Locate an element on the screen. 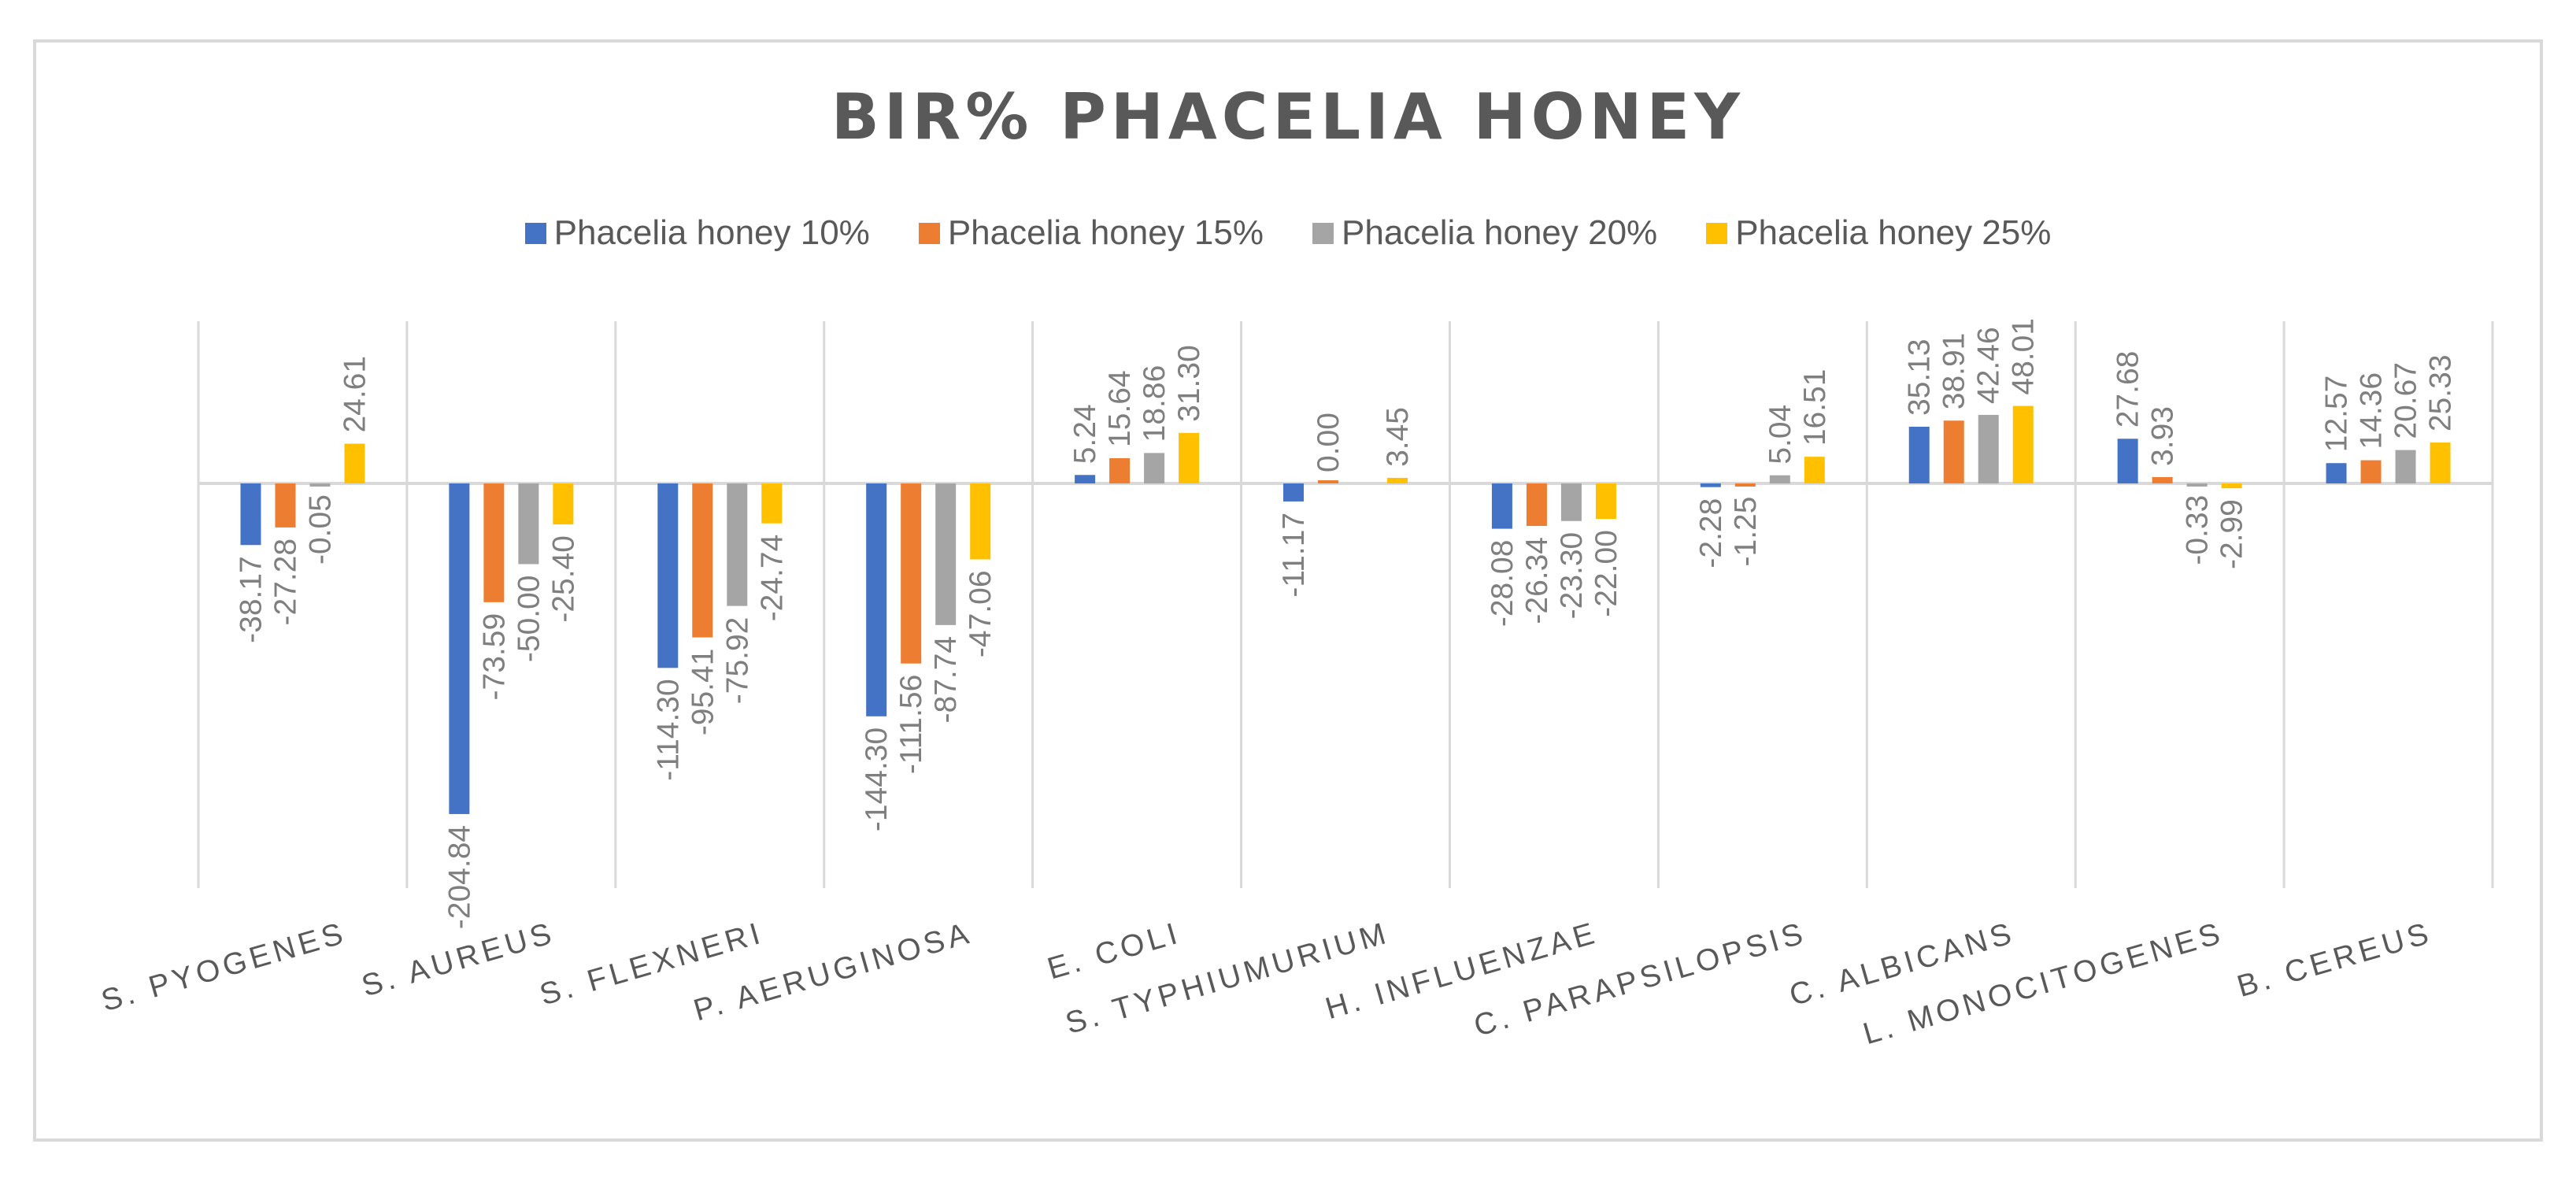 The width and height of the screenshot is (2576, 1181). data-label: -204.84 is located at coordinates (459, 877).